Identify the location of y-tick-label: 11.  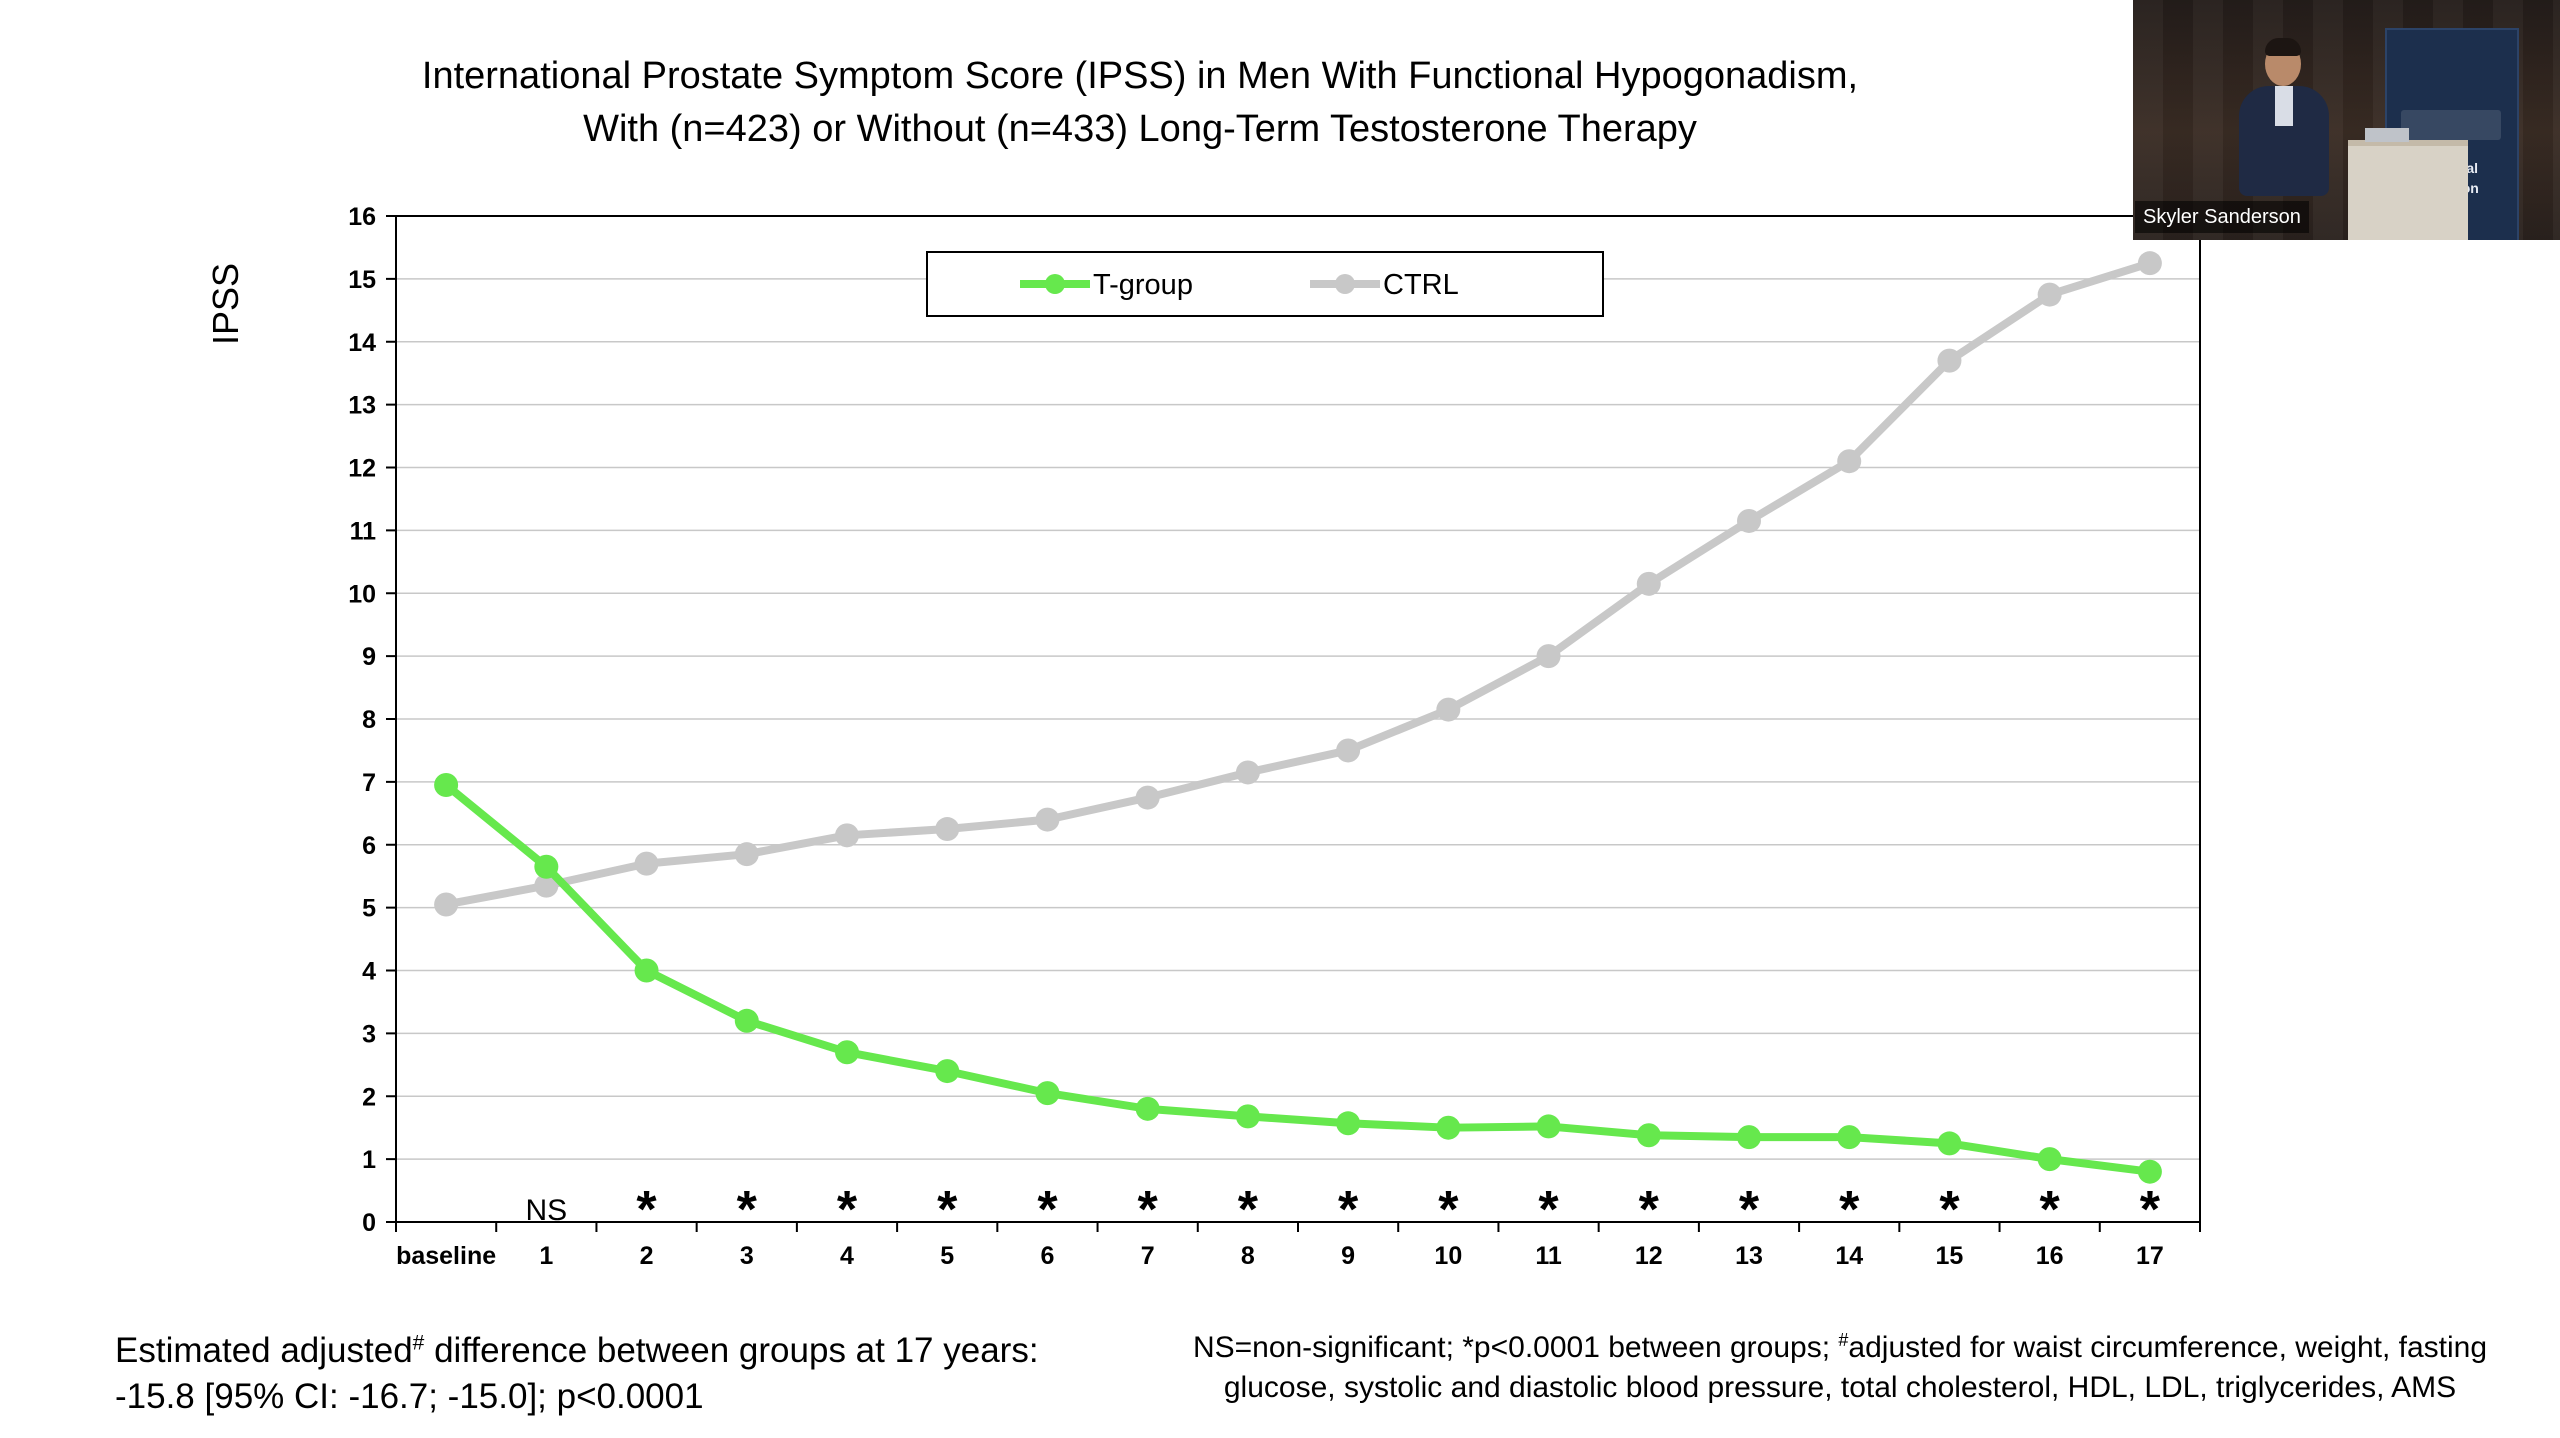
(363, 531).